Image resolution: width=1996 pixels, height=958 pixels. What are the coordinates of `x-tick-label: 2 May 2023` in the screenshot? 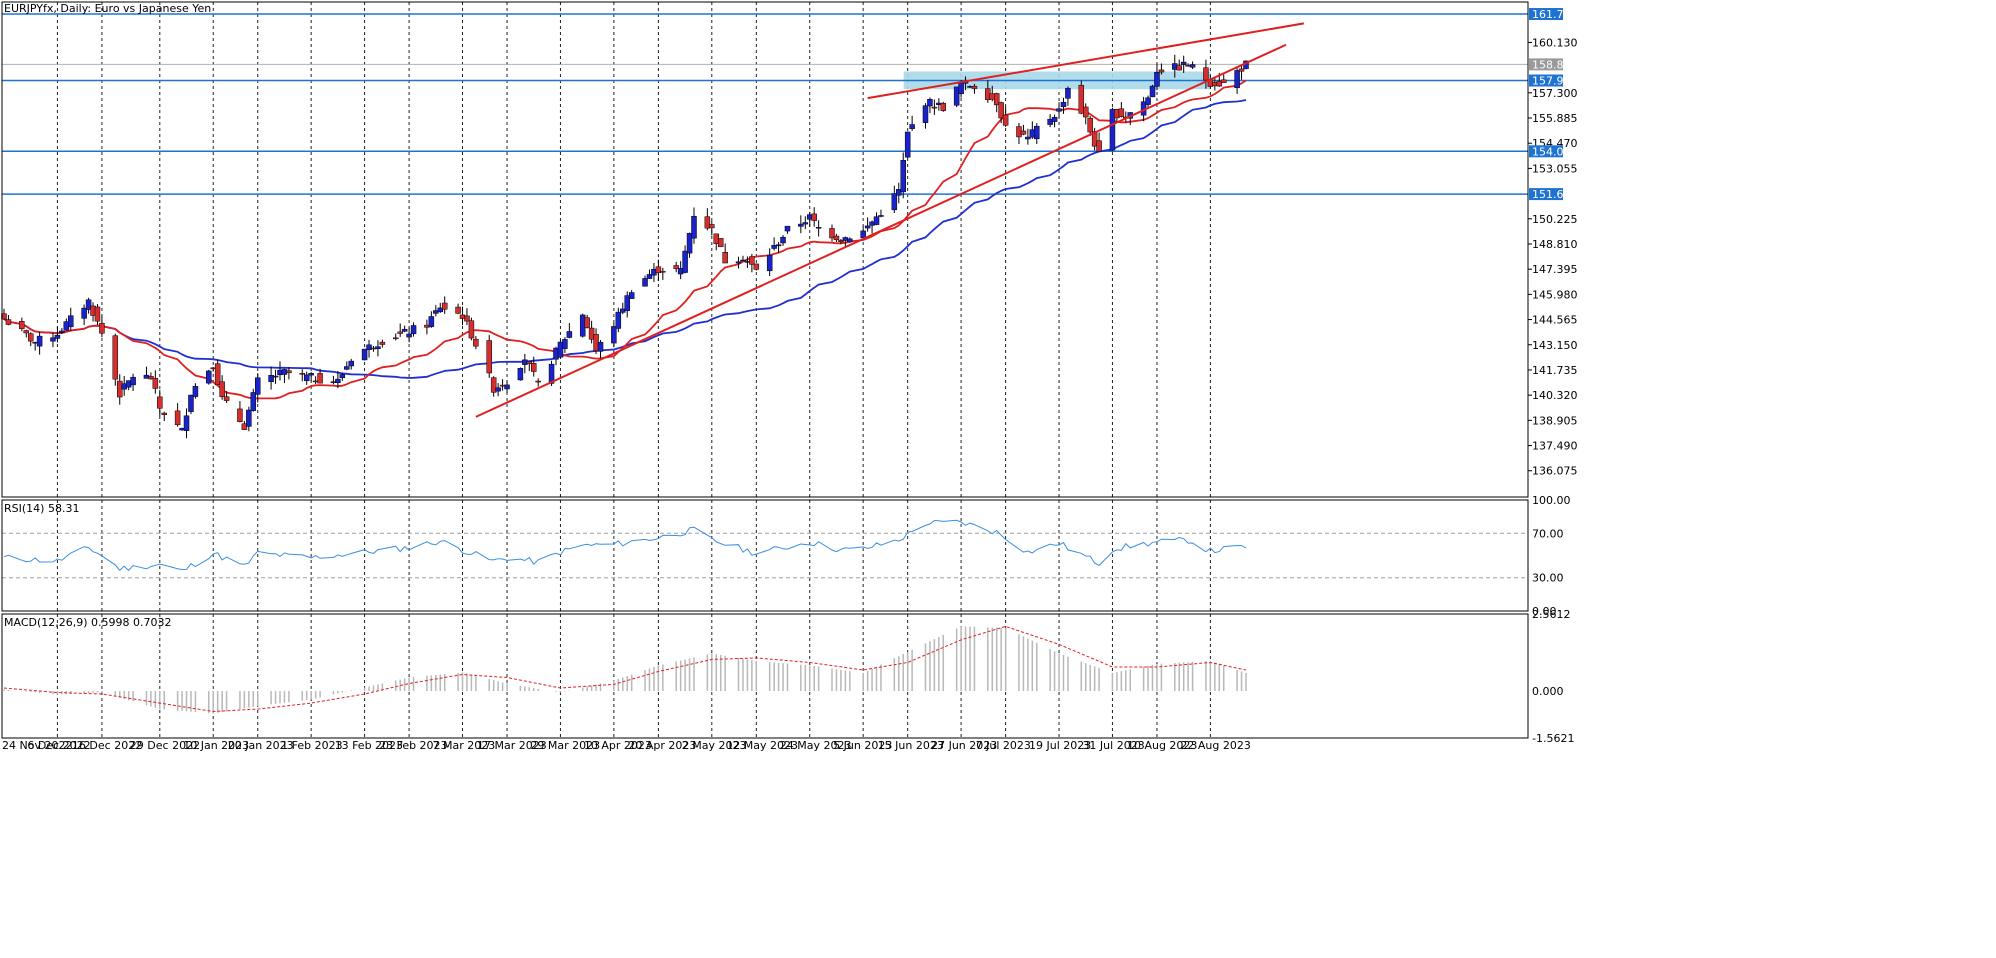 It's located at (714, 745).